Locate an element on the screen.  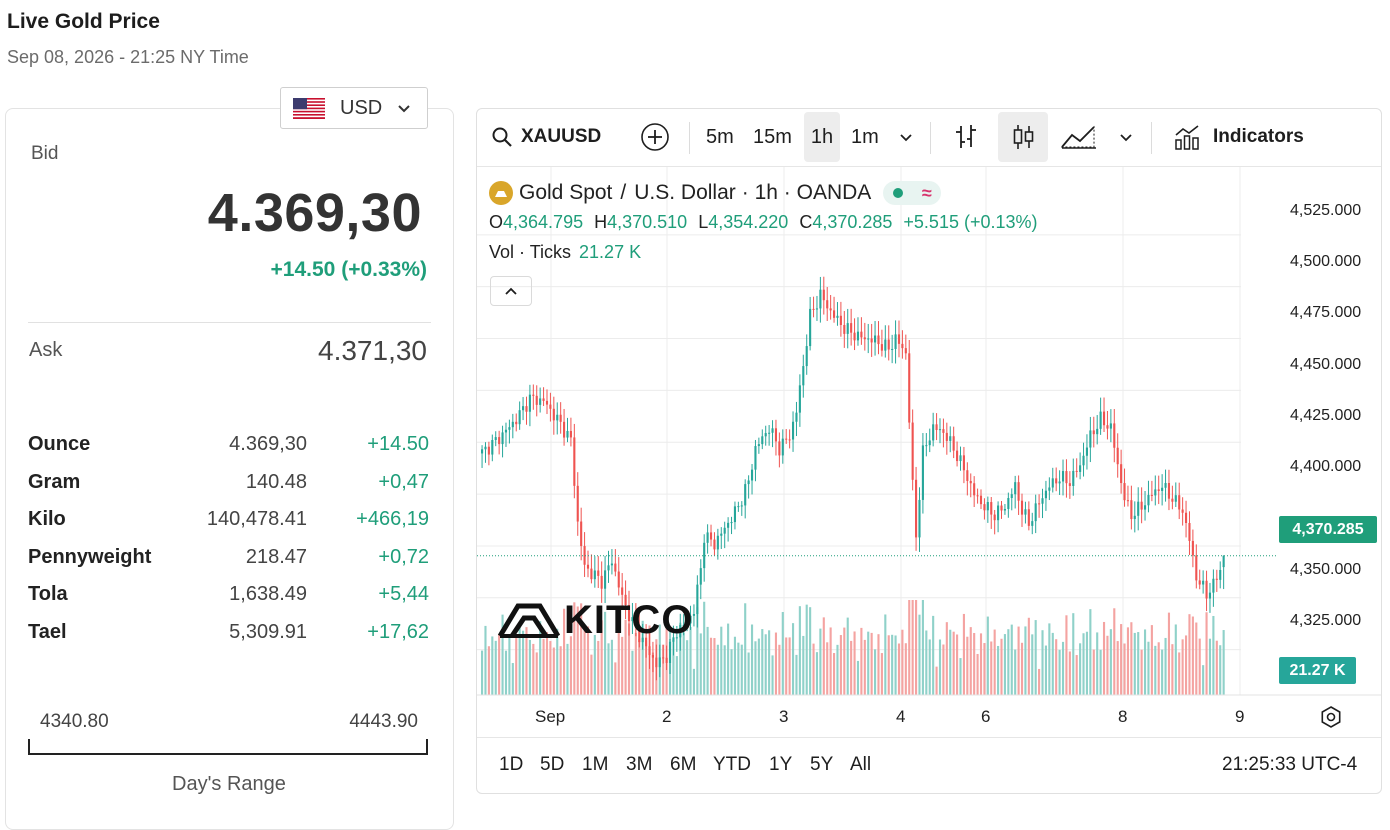
symbol-search: XAUUSD is located at coordinates (545, 137).